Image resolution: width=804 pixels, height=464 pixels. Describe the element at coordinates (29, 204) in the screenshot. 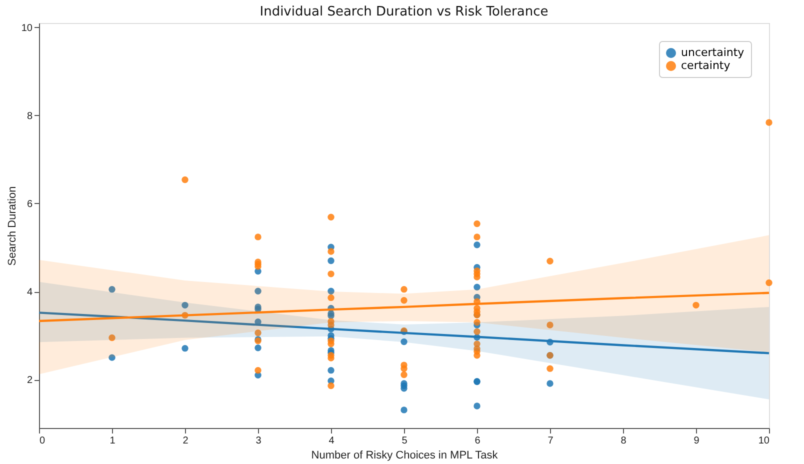

I see `y-tick-label: 6` at that location.